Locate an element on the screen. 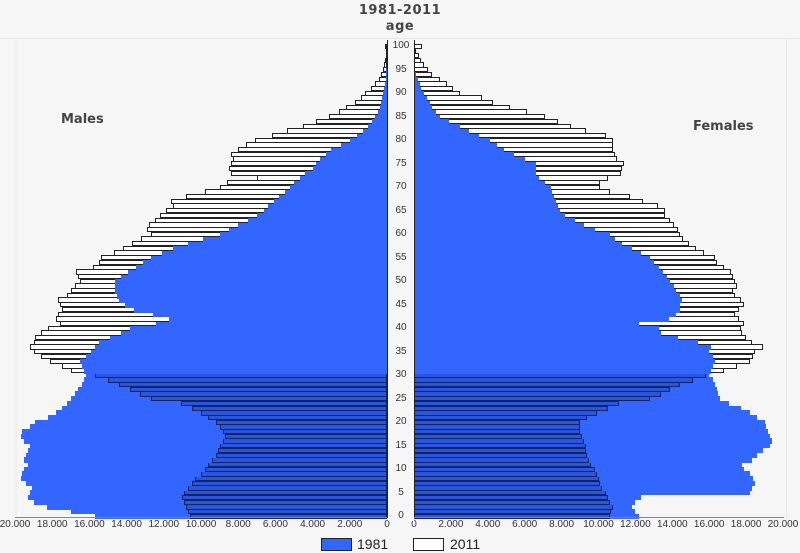 The width and height of the screenshot is (800, 553). age-tick-label: 70 is located at coordinates (401, 187).